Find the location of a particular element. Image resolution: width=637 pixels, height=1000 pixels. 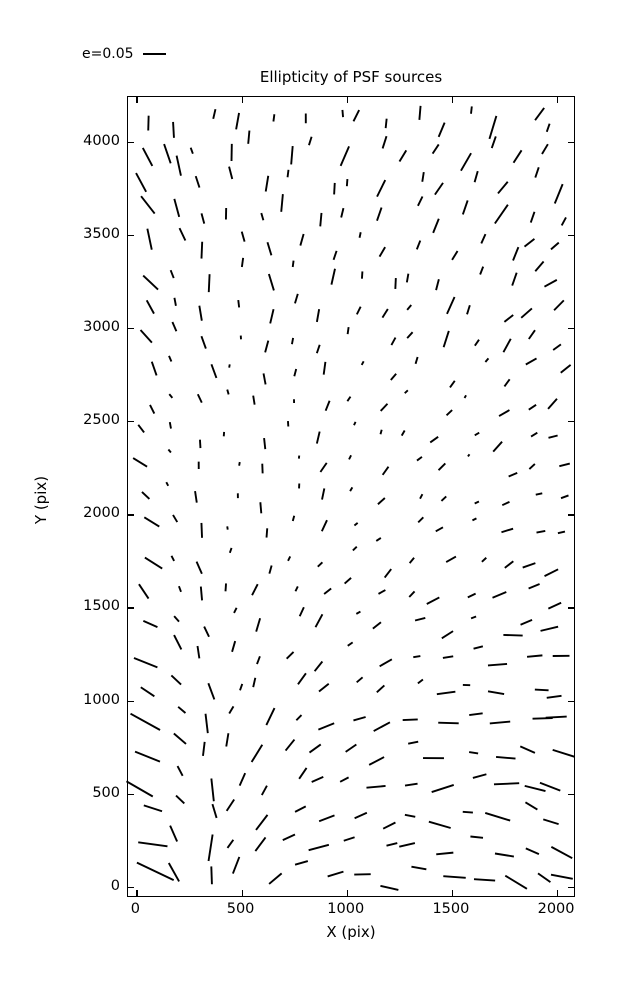

x-tick-label: 0 is located at coordinates (135, 909).